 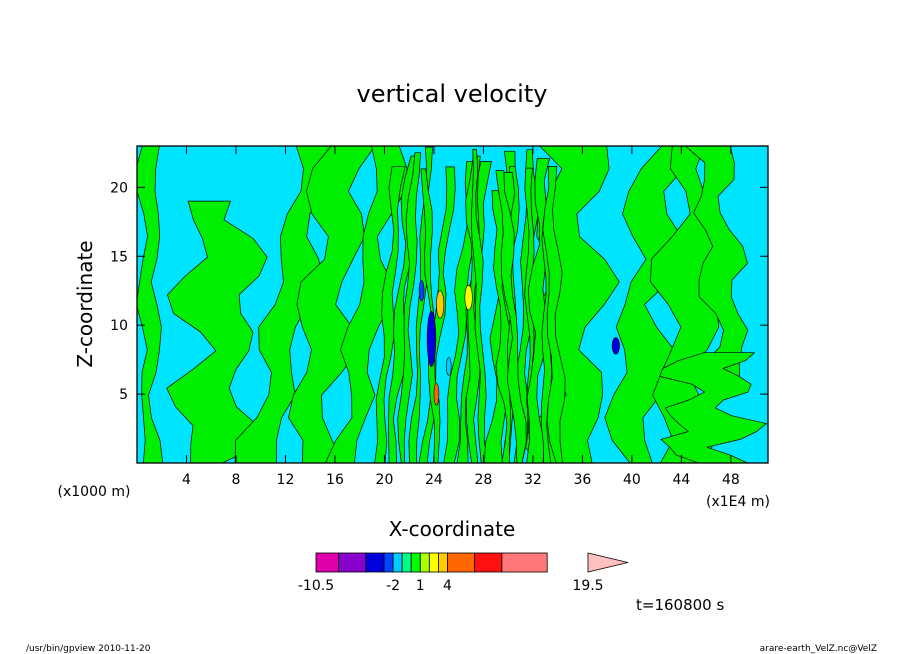 I want to click on x-tick-label: 12, so click(x=286, y=480).